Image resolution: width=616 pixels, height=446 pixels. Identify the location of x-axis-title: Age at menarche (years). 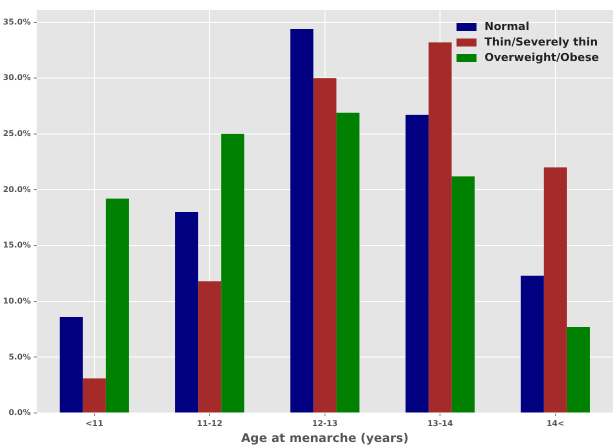
(325, 437).